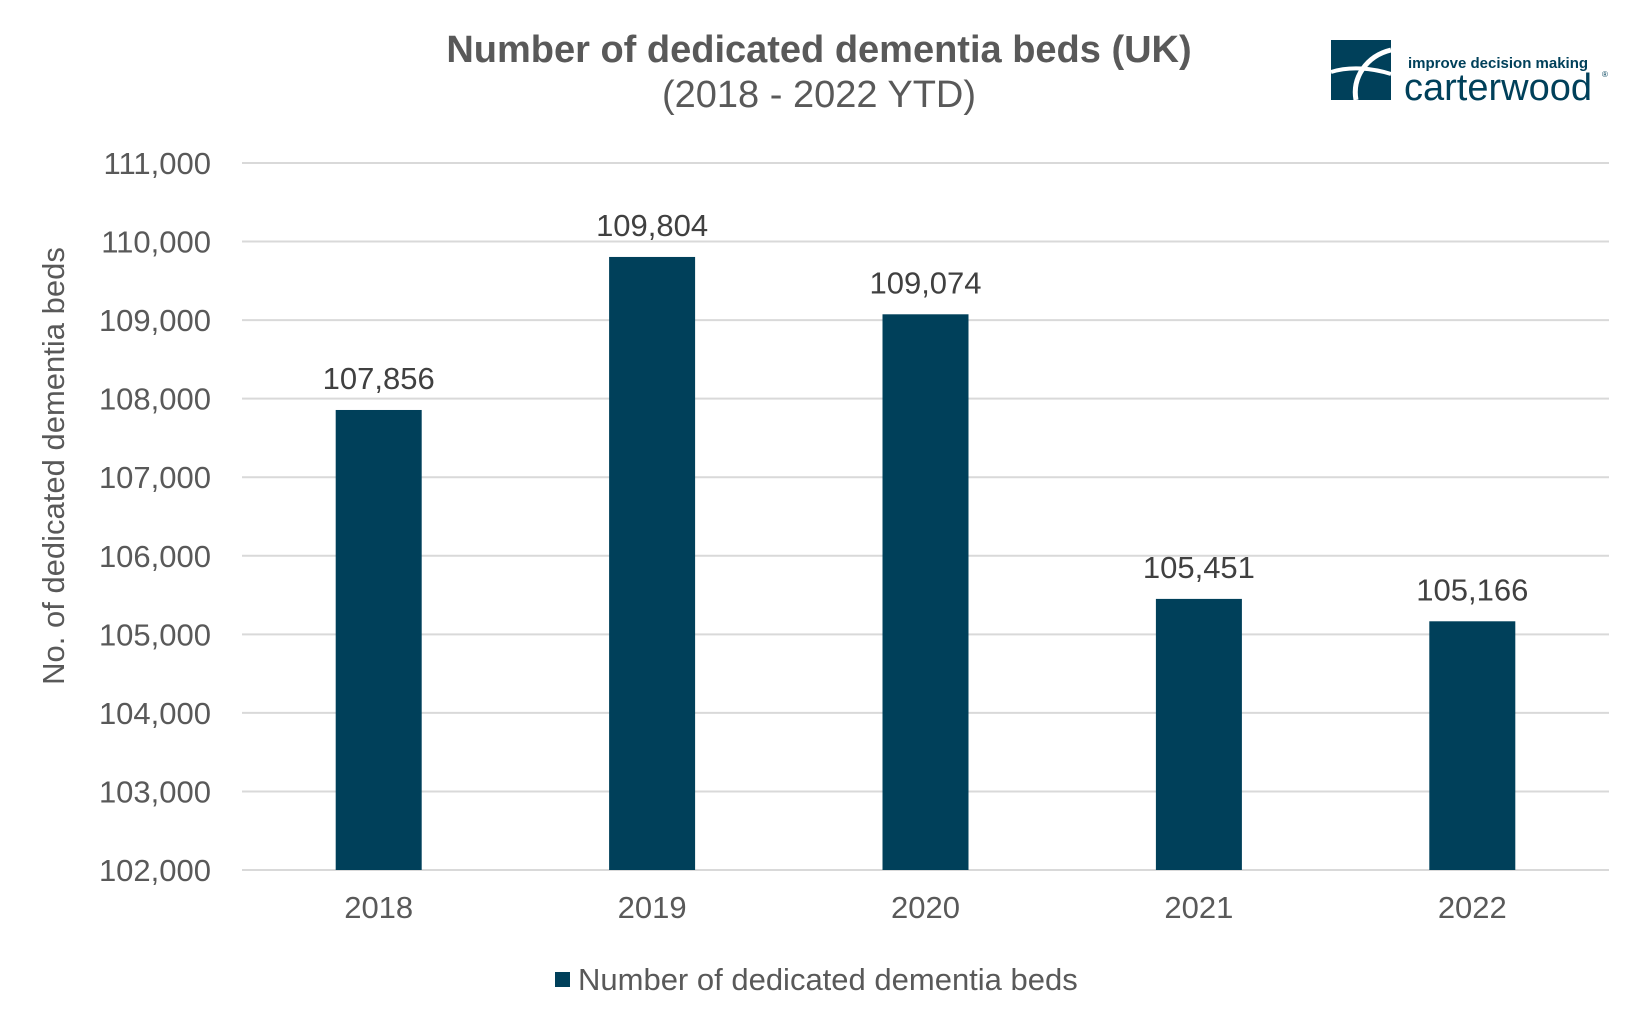 This screenshot has height=1024, width=1639. Describe the element at coordinates (925, 592) in the screenshot. I see `bar-2020` at that location.